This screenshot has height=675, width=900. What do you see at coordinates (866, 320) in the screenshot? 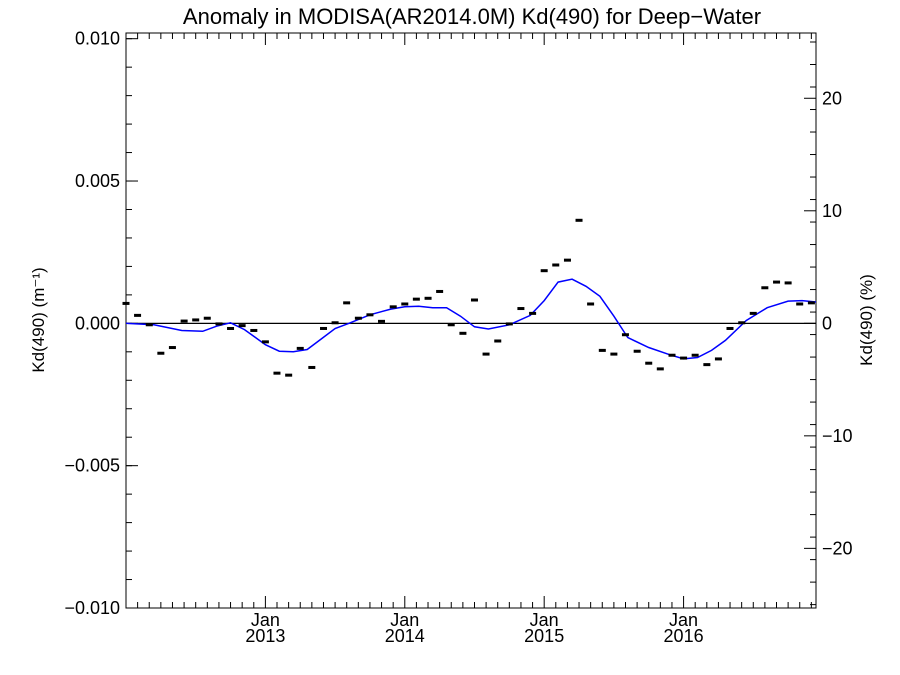
I see `y-axis-label-right: Kd(490) (%)` at bounding box center [866, 320].